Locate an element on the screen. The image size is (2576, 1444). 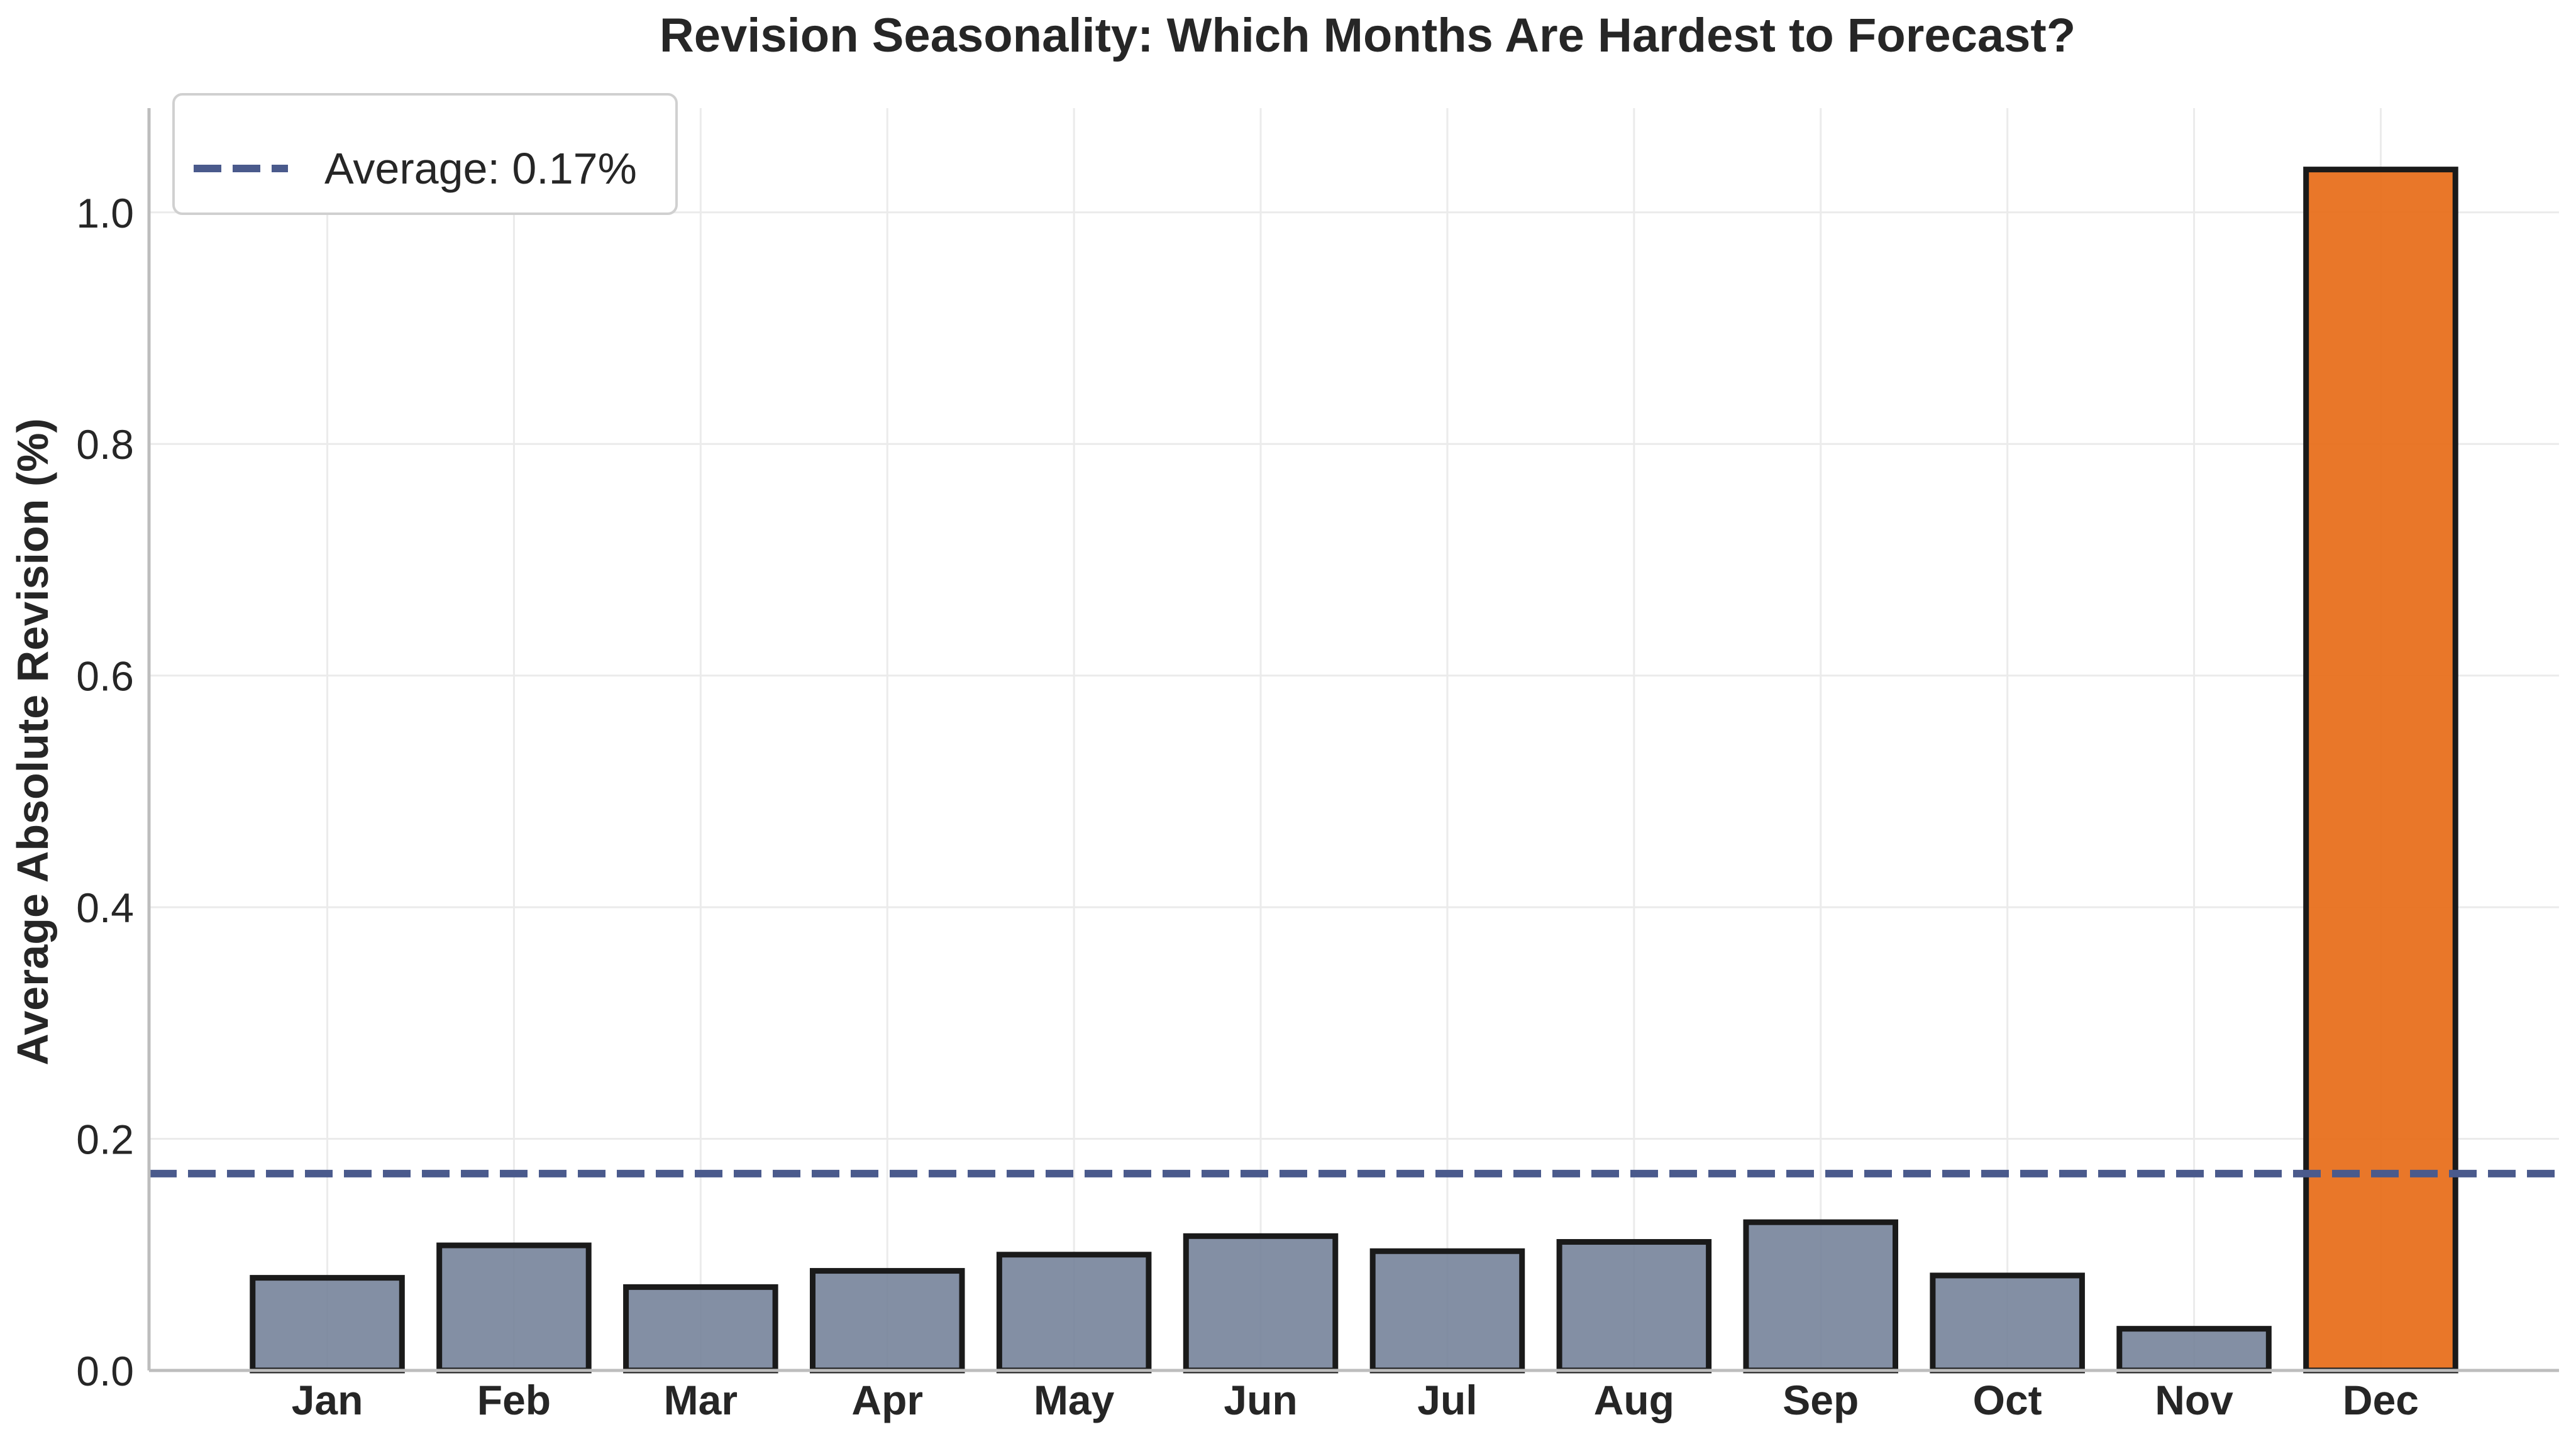
x-tick-label-jul: Jul is located at coordinates (1447, 1400).